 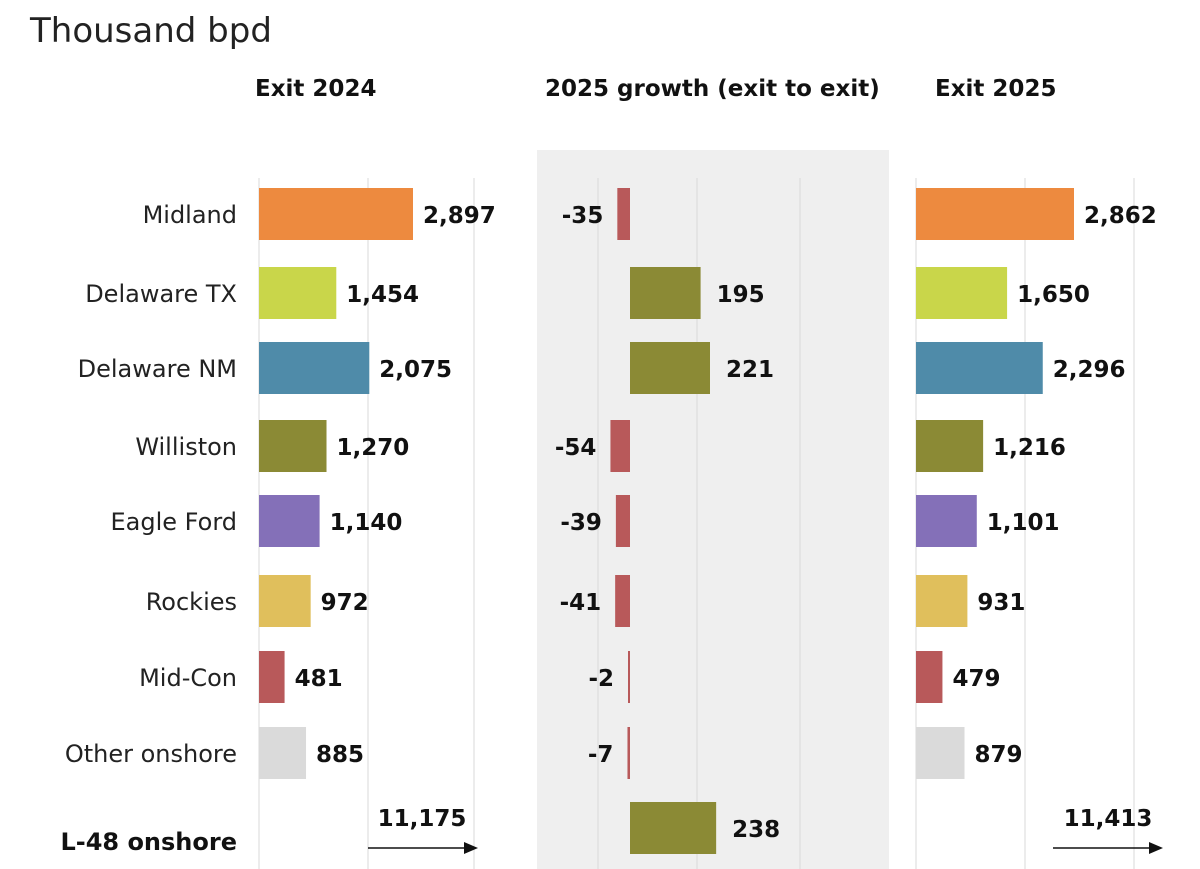 I want to click on value-label-exit2025-williston: 1,216, so click(x=1029, y=448).